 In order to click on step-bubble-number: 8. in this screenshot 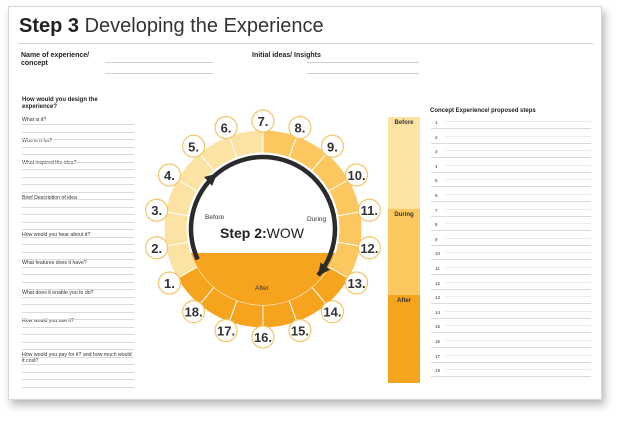, I will do `click(300, 128)`.